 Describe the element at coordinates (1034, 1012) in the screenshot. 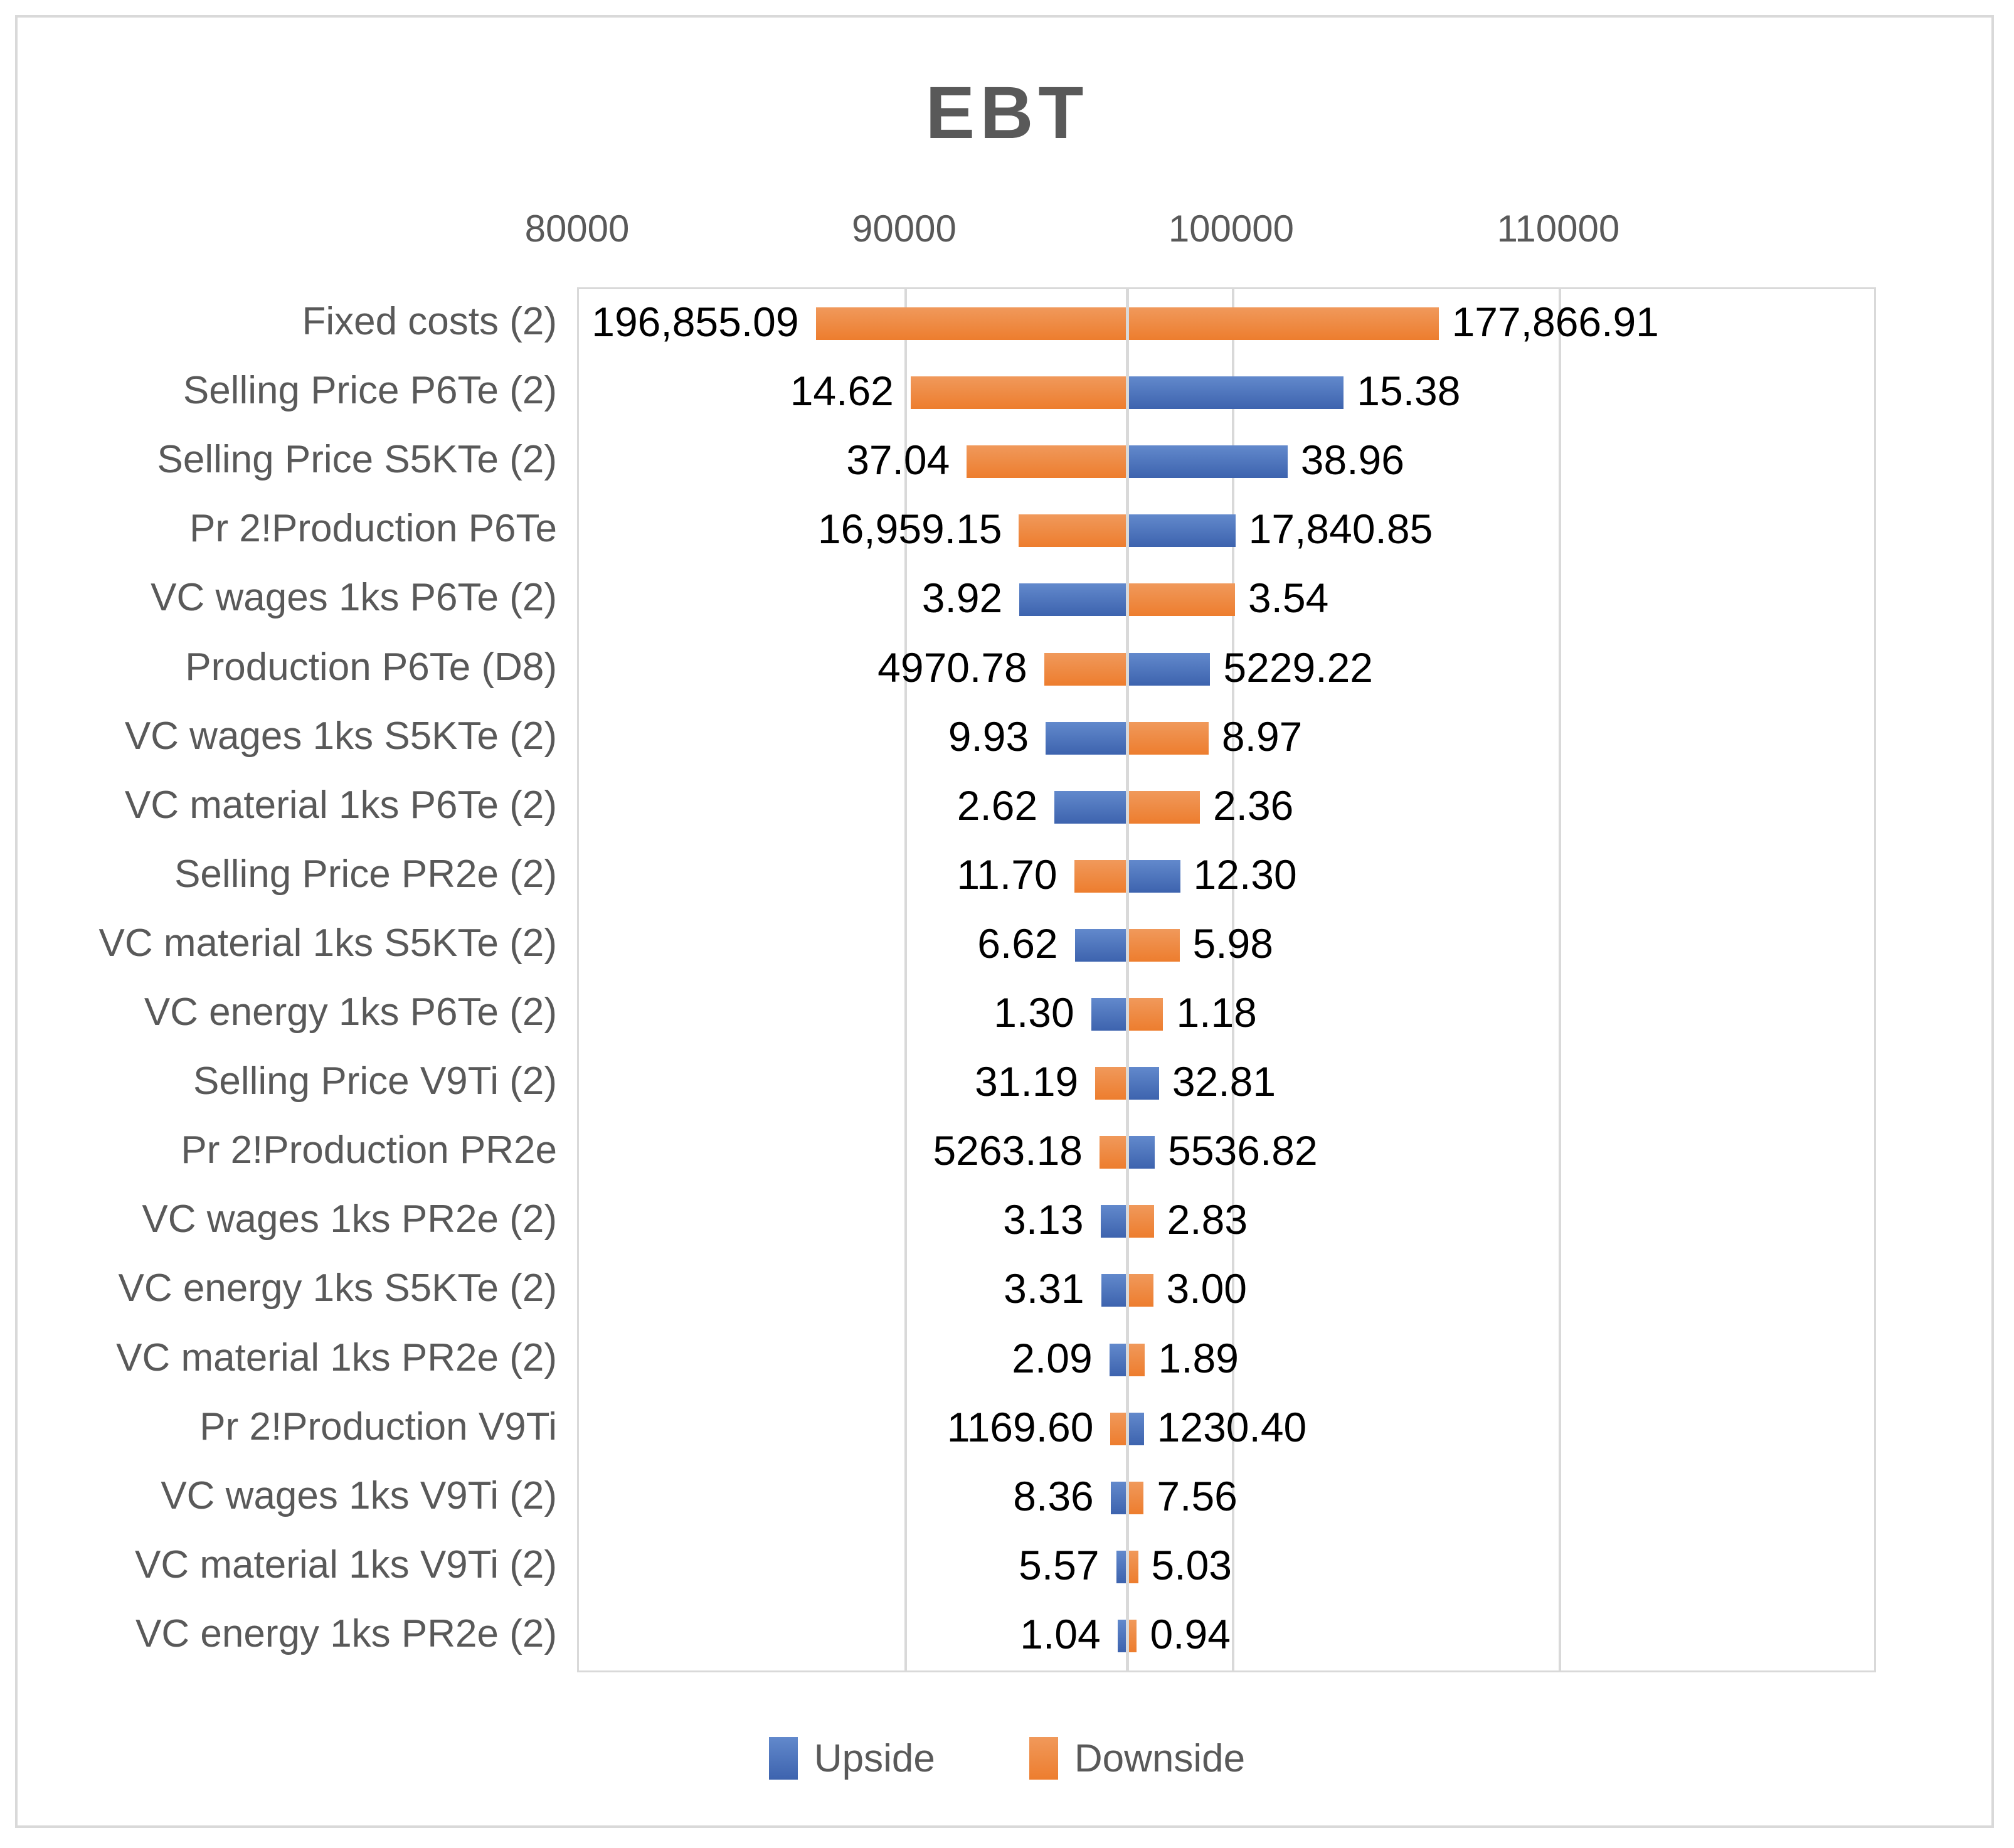

I see `value-label-left: 1.30` at that location.